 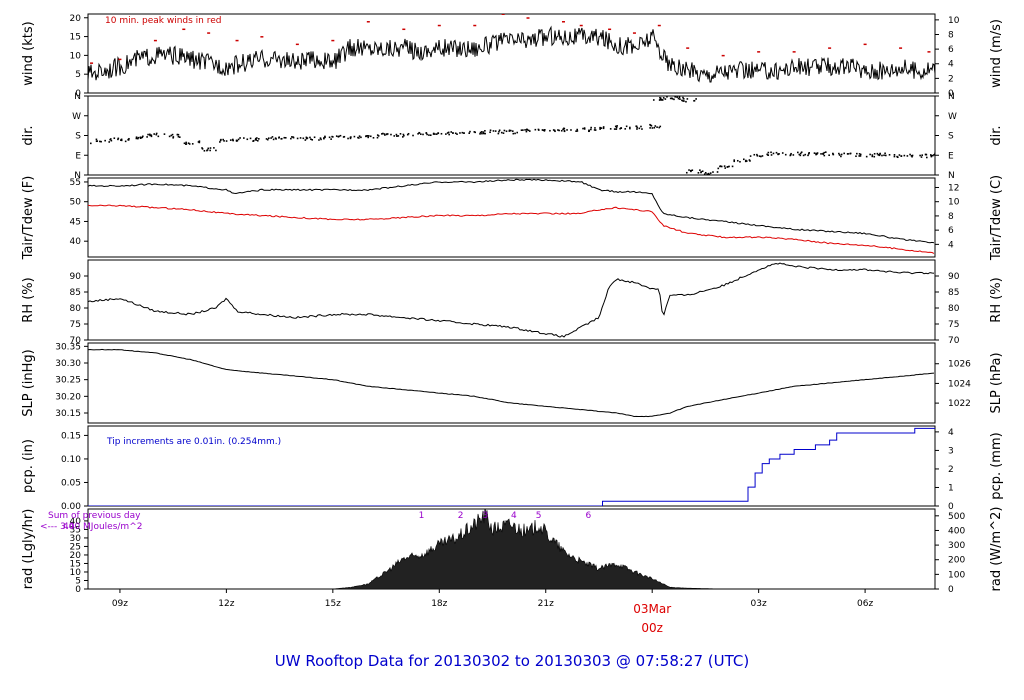 I want to click on rh-left-tick-label: 70, so click(x=76, y=341).